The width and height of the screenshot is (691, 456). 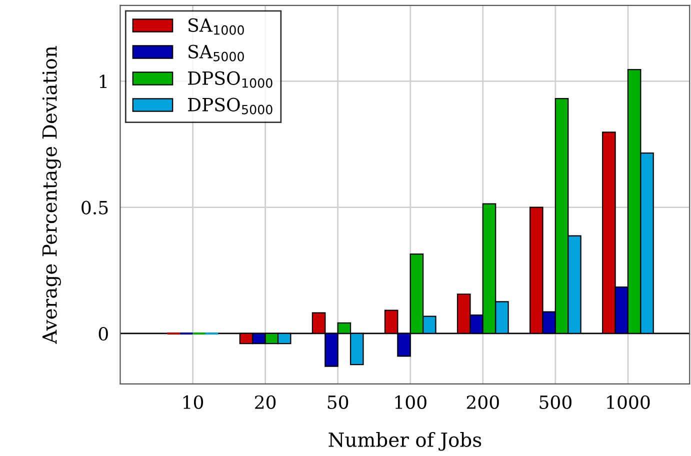 I want to click on x-tick-label: 20, so click(x=265, y=402).